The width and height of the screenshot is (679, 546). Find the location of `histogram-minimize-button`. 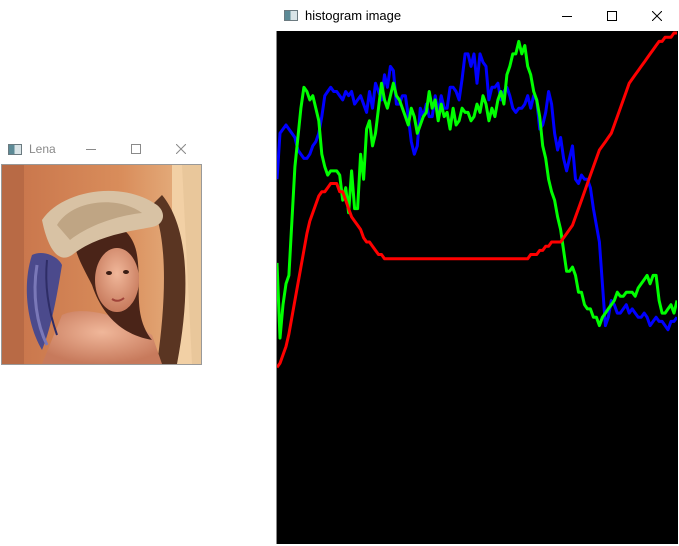

histogram-minimize-button is located at coordinates (566, 15).